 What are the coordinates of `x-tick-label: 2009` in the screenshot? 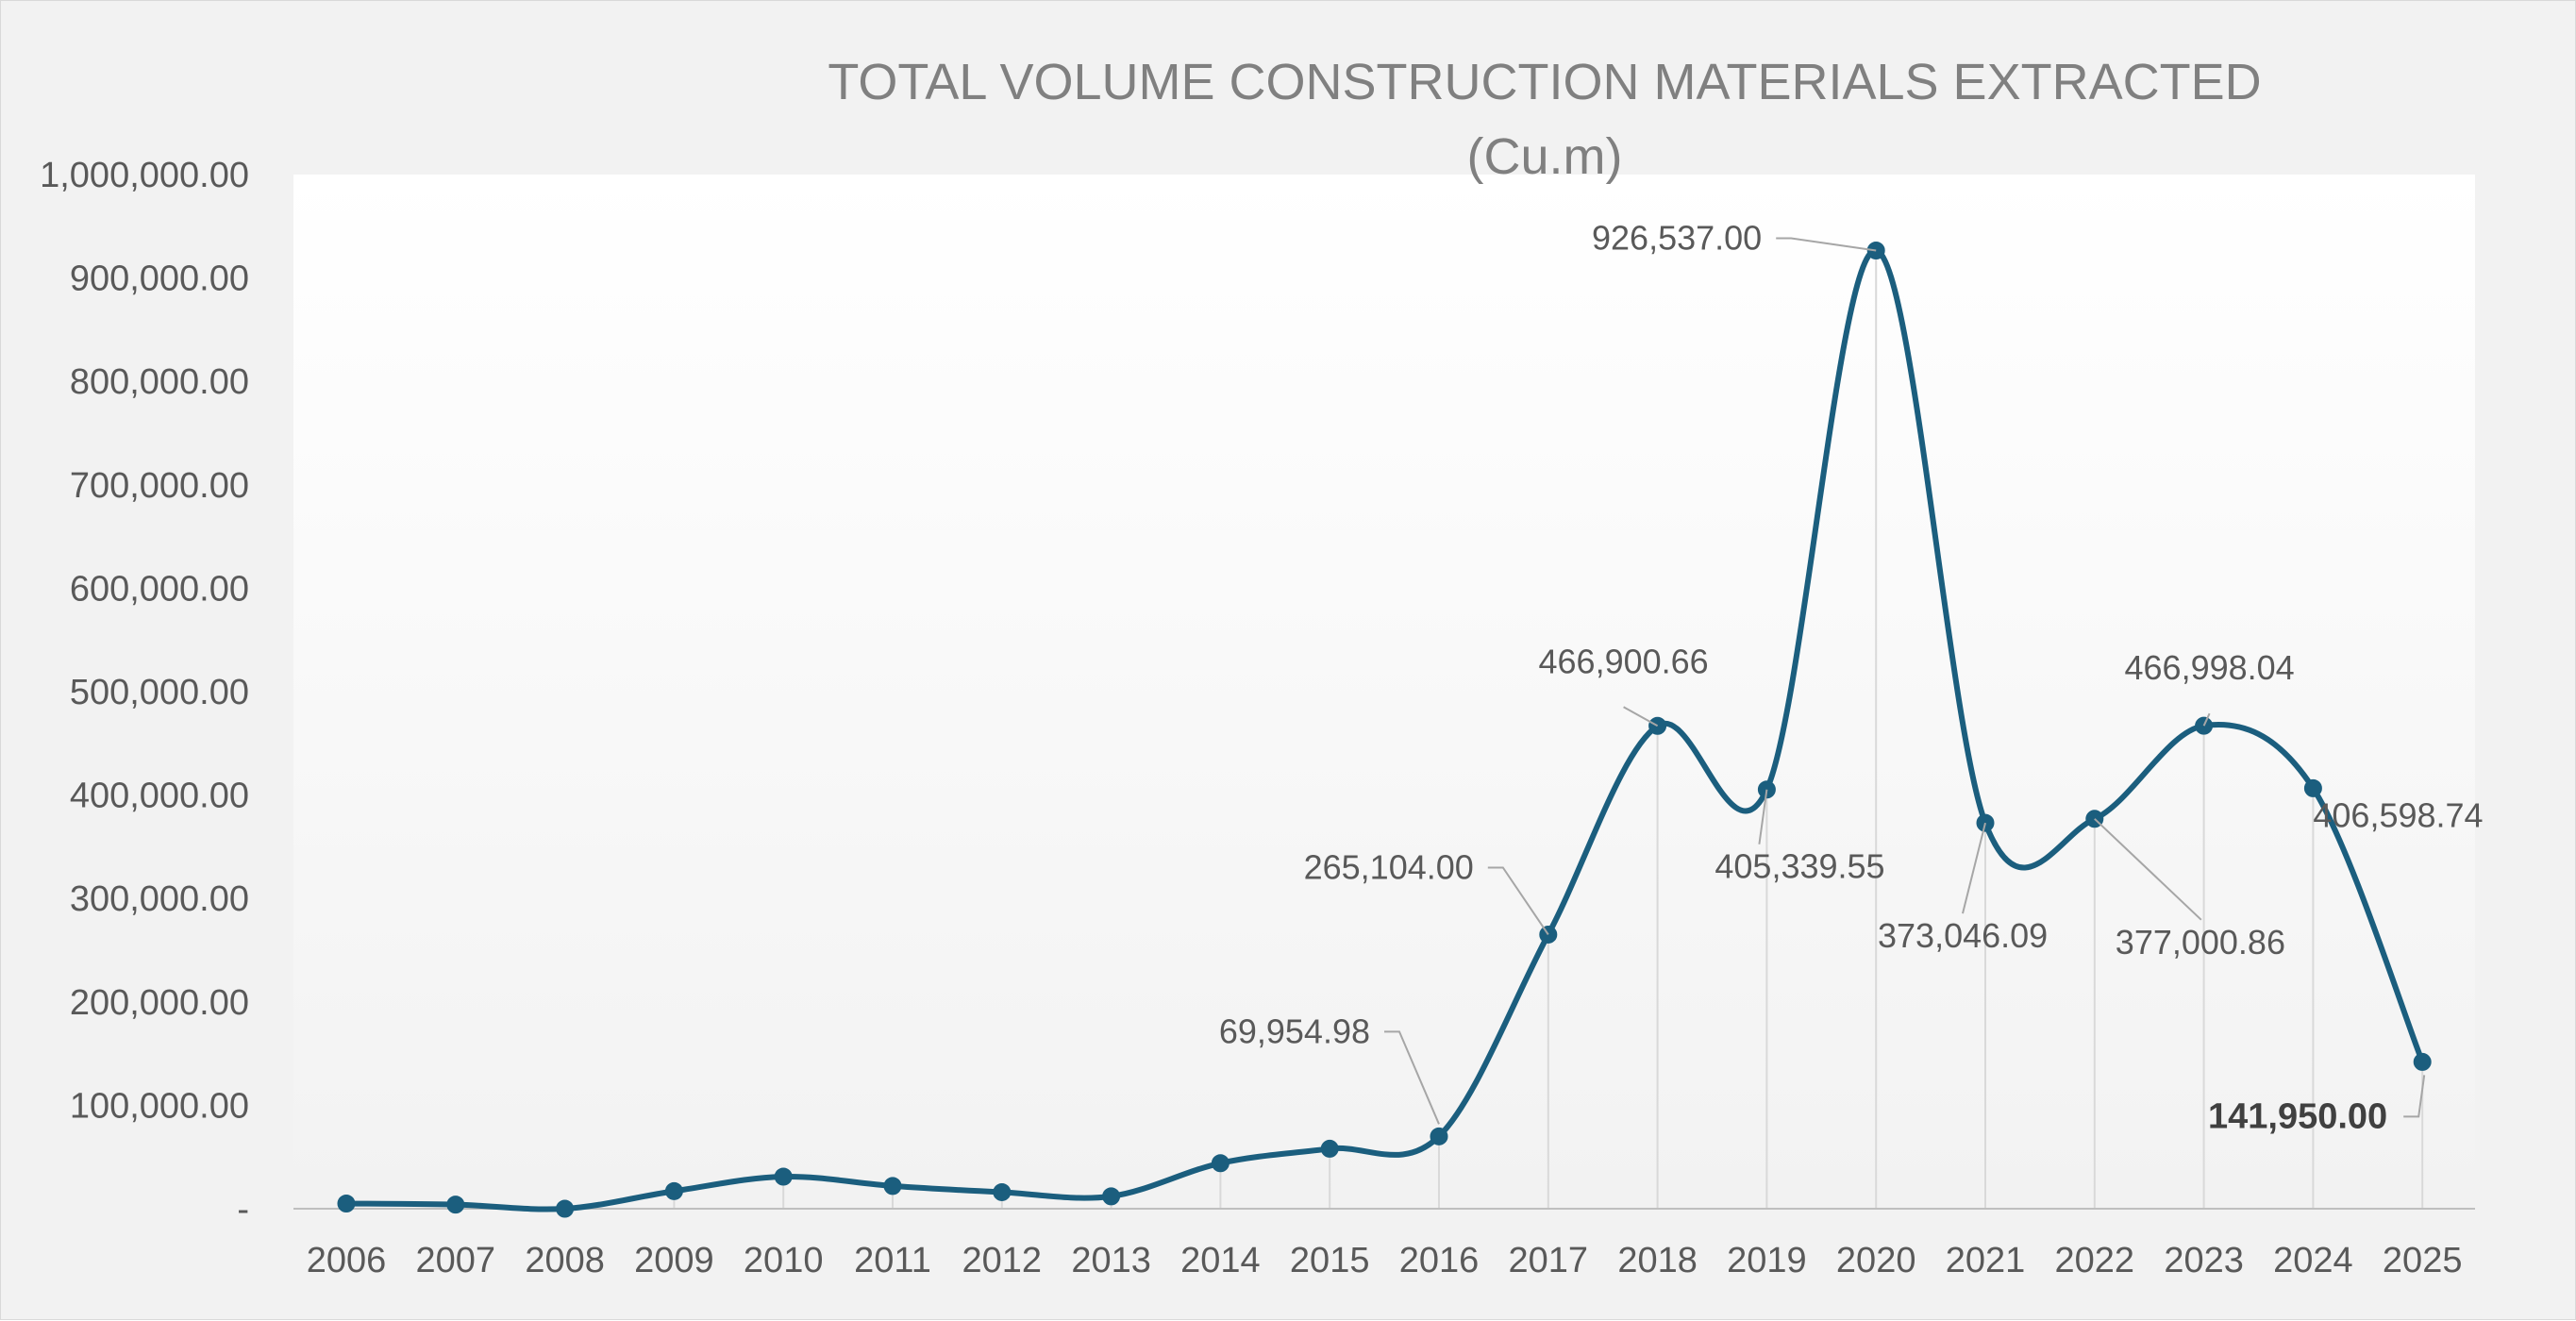 It's located at (674, 1260).